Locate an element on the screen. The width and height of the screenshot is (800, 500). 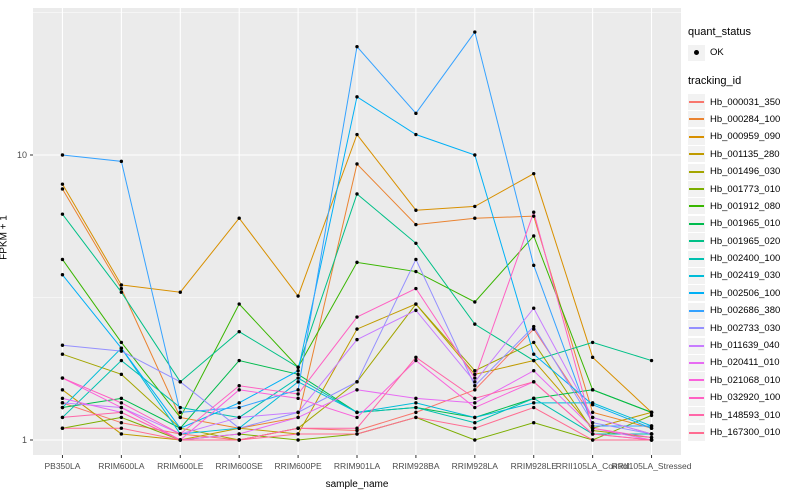
legend-item-Hb_002400_100: Hb_002400_100 is located at coordinates (744, 258).